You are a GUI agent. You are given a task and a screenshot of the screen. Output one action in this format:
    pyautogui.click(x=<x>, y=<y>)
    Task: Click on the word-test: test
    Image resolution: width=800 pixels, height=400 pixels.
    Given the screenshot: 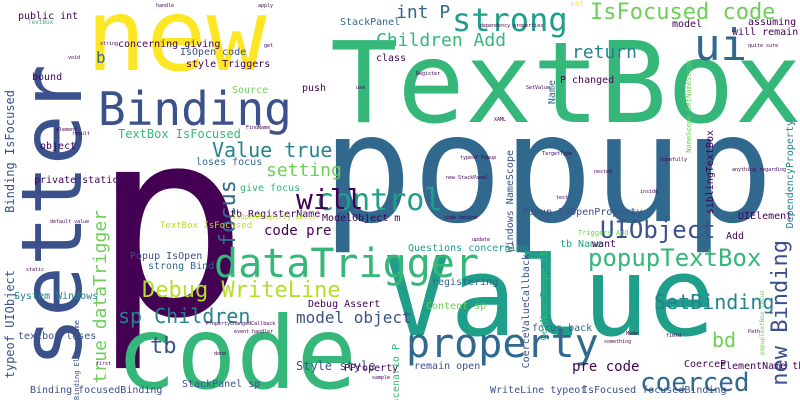 What is the action you would take?
    pyautogui.click(x=562, y=198)
    